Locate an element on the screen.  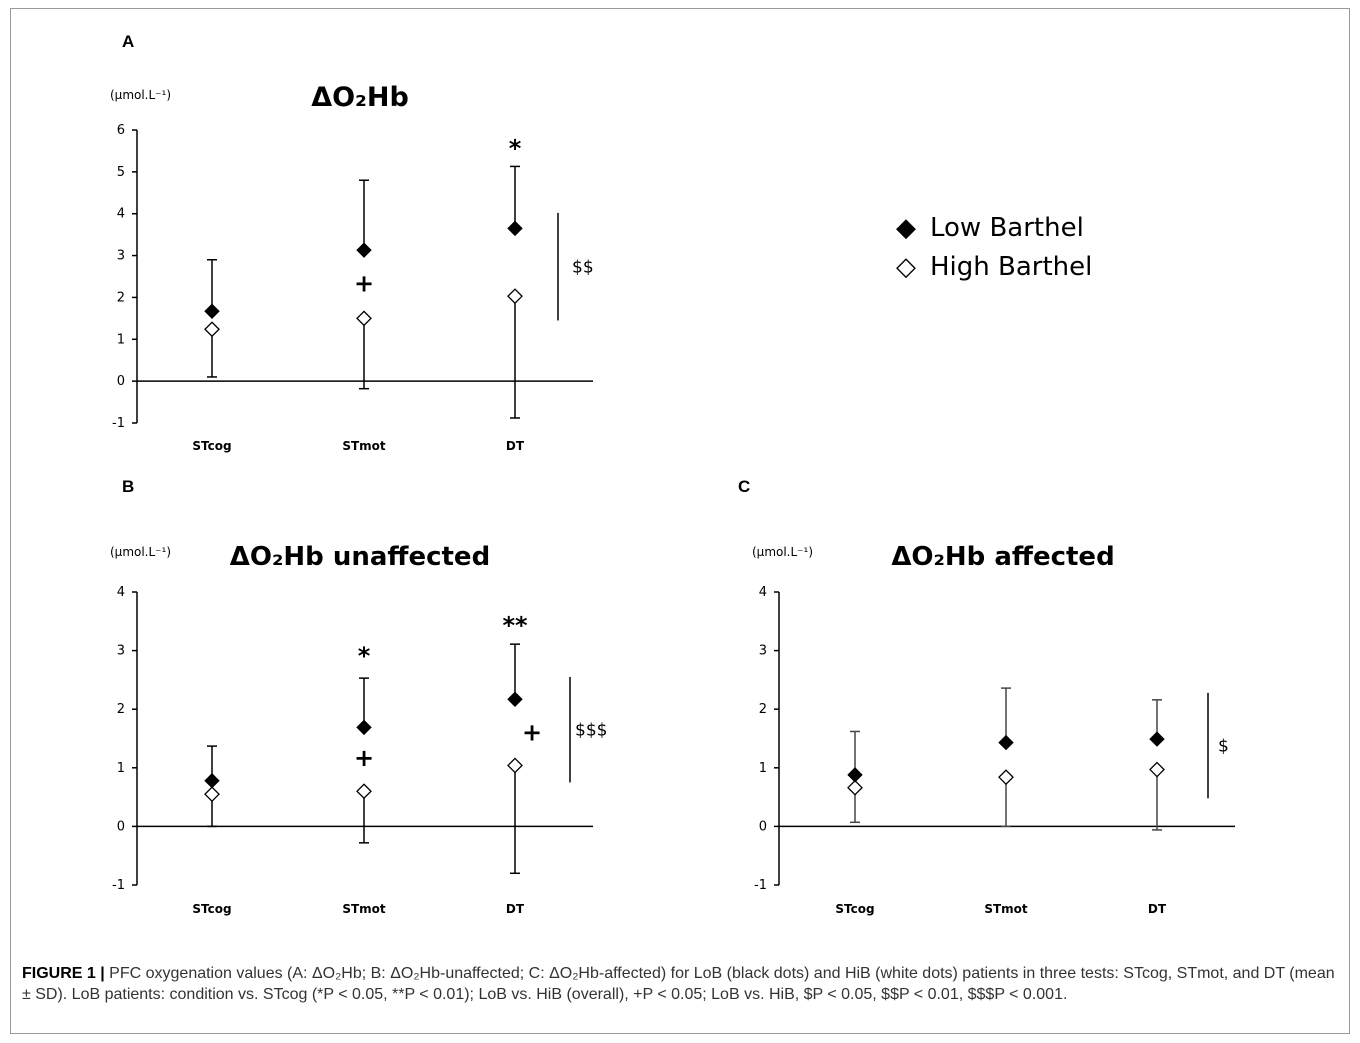
legend-label-high: High Barthel is located at coordinates (1011, 267).